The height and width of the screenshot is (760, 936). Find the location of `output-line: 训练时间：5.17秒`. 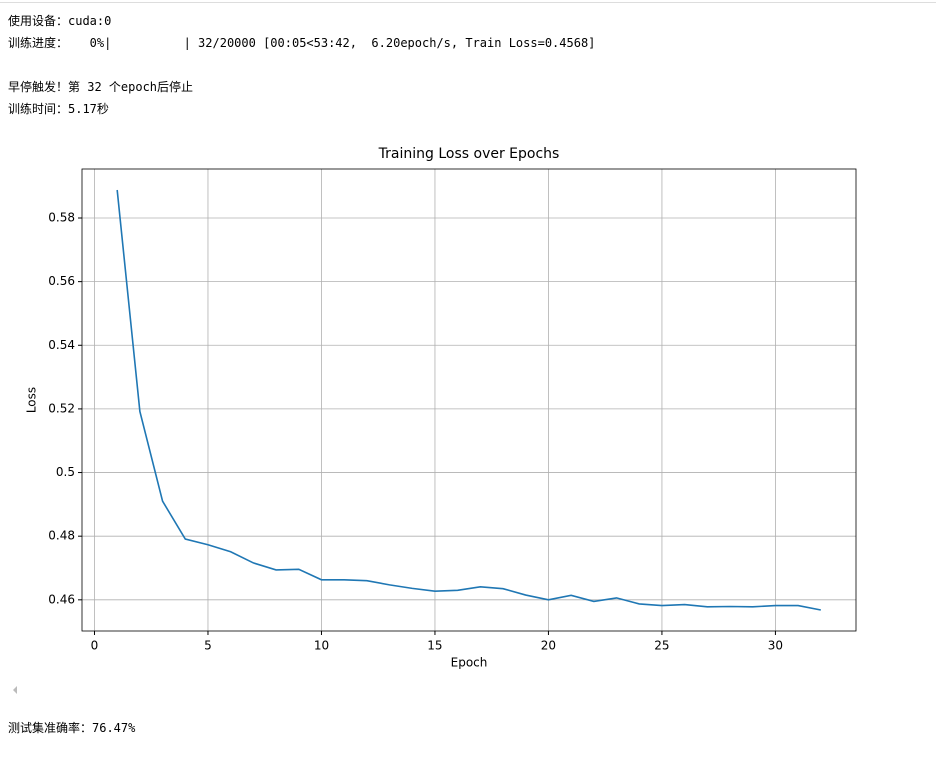

output-line: 训练时间：5.17秒 is located at coordinates (58, 109).